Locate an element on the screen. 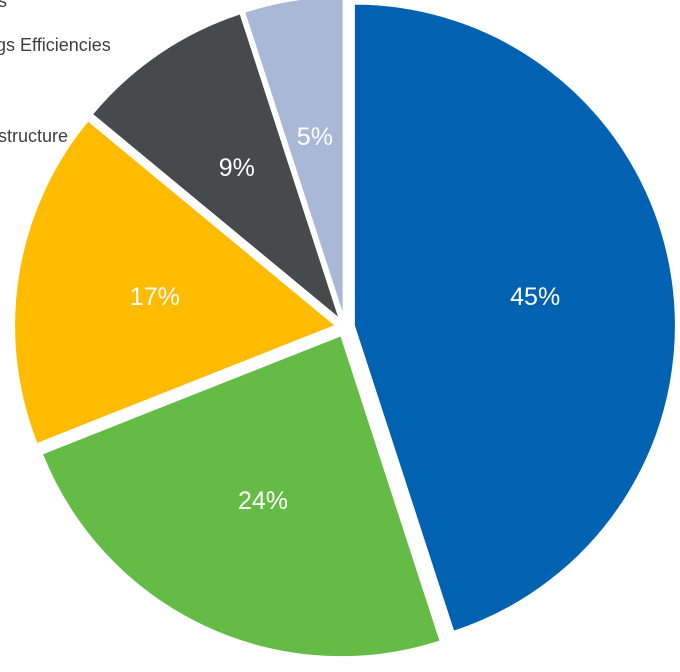 This screenshot has width=680, height=672. slice-label-2: 24% is located at coordinates (263, 501).